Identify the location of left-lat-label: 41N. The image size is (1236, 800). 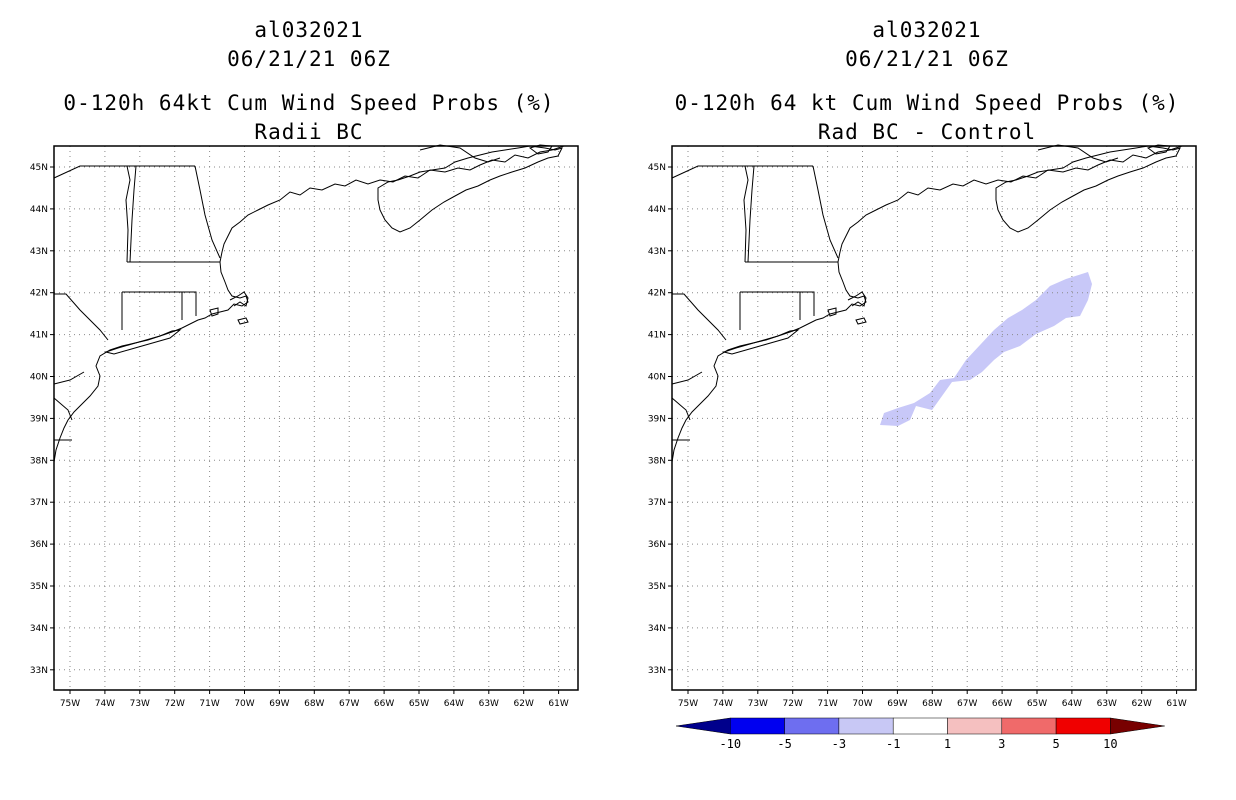
(39, 336).